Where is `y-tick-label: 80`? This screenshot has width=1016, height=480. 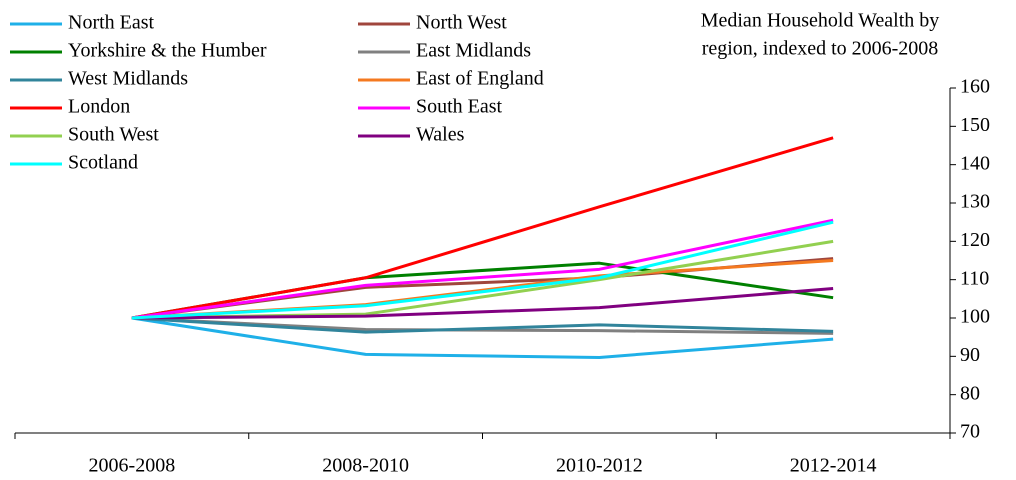 y-tick-label: 80 is located at coordinates (970, 393).